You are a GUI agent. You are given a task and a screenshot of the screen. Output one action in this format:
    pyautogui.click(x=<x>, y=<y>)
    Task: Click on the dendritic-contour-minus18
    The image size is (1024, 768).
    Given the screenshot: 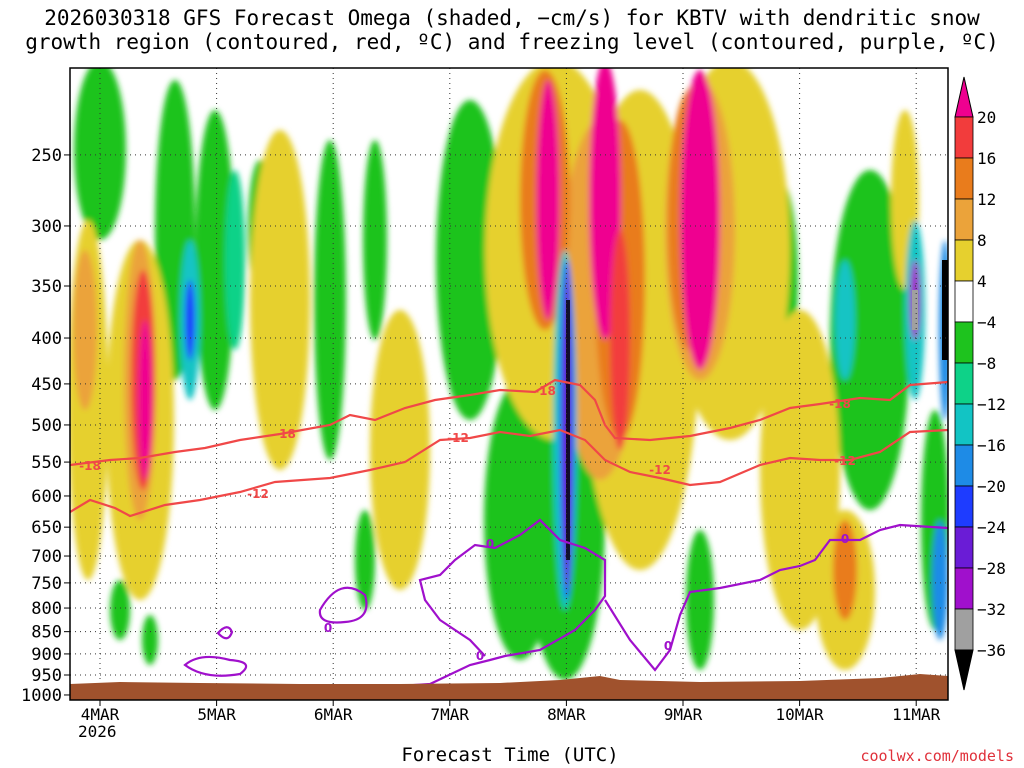 What is the action you would take?
    pyautogui.click(x=509, y=422)
    